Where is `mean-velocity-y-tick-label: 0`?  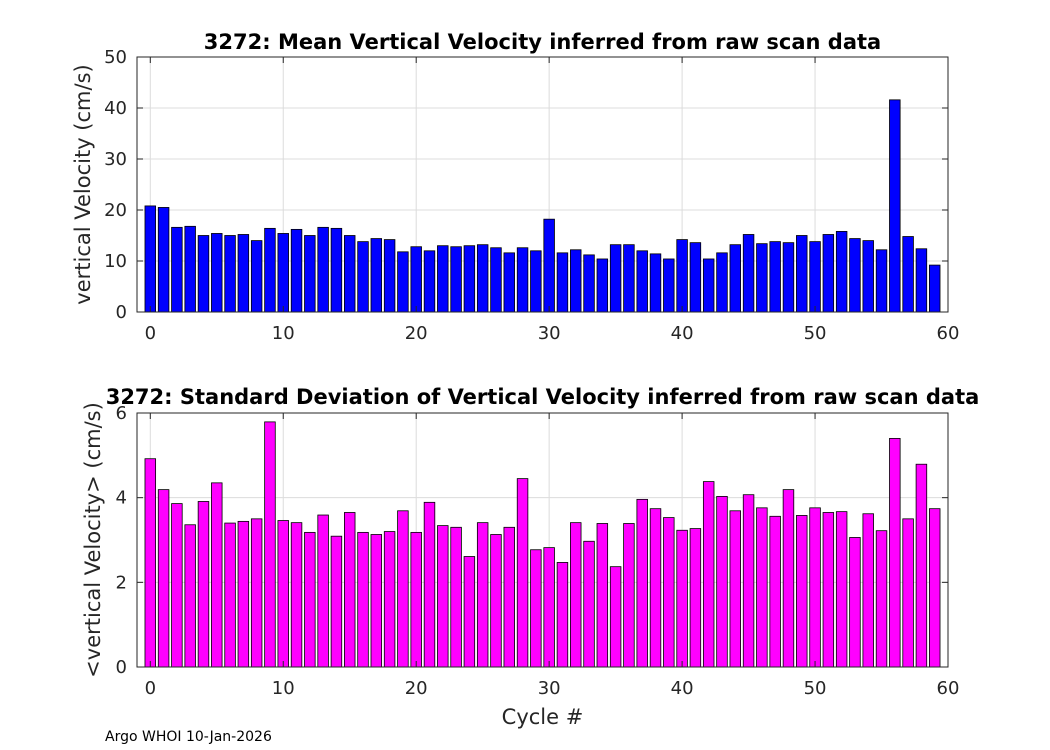
mean-velocity-y-tick-label: 0 is located at coordinates (121, 312).